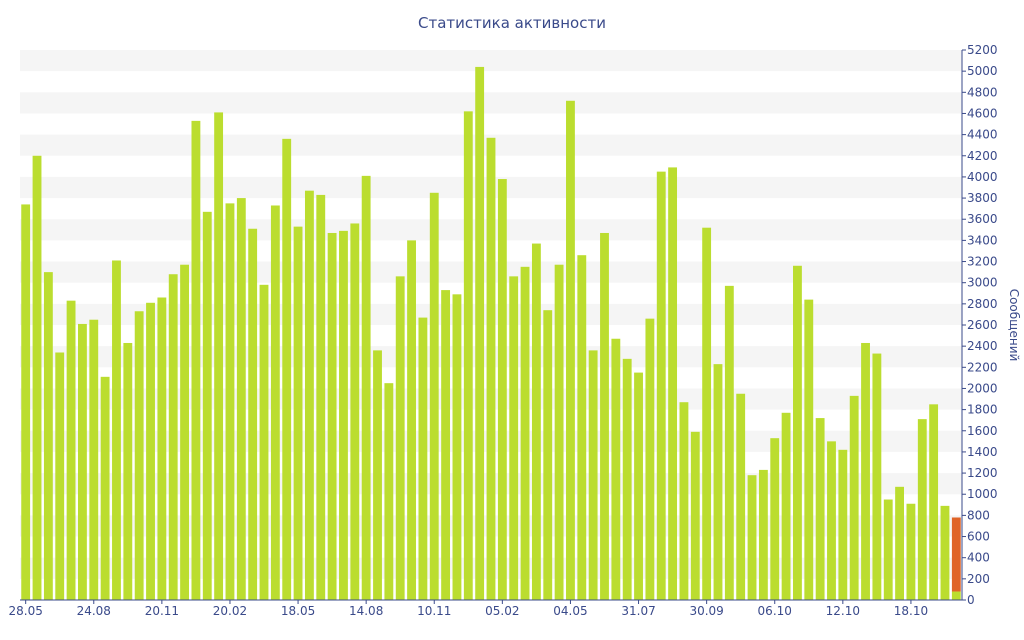 This screenshot has width=1024, height=640. What do you see at coordinates (570, 611) in the screenshot?
I see `x-tick-label: 04.05` at bounding box center [570, 611].